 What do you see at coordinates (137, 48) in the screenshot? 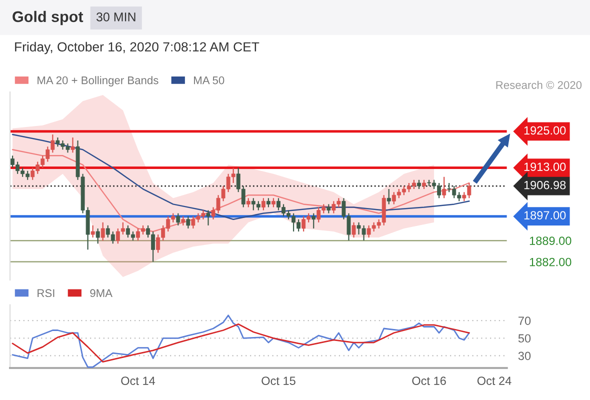
I see `chart-subtitle: Friday, October 16, 2020 7:08:12 AM CET` at bounding box center [137, 48].